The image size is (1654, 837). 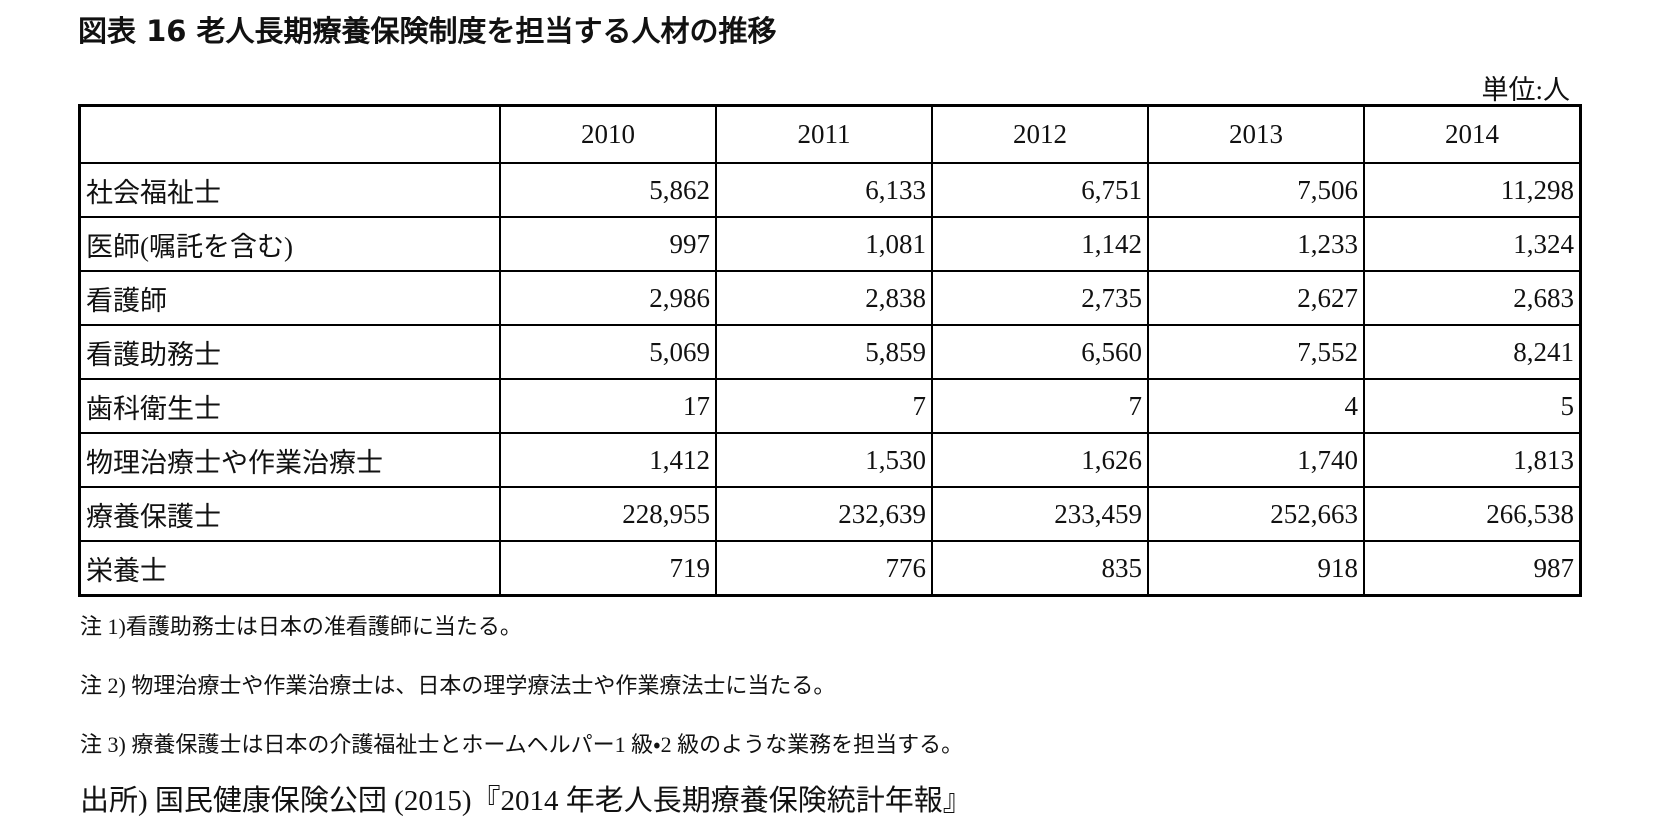 I want to click on cell: 4, so click(x=1256, y=406).